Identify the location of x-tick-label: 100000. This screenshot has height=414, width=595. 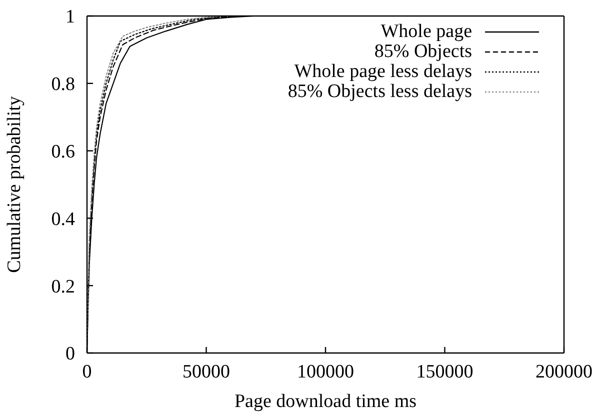
(325, 371).